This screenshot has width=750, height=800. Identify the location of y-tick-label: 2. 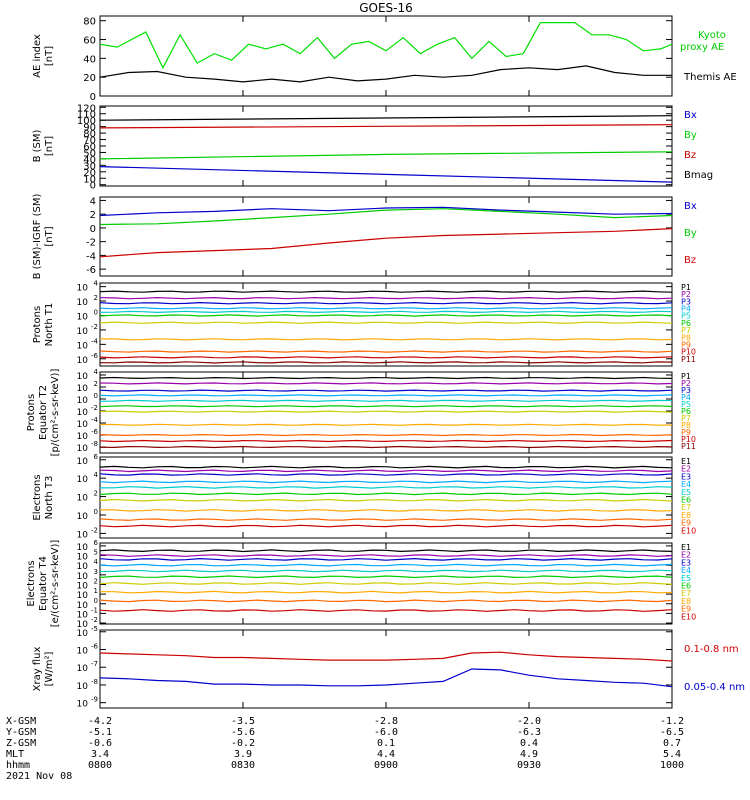
(93, 215).